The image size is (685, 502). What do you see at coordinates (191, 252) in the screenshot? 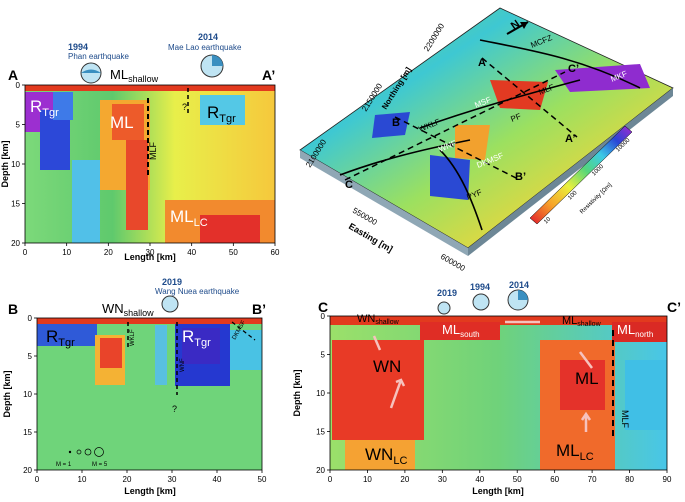
I see `panel-a-xtick-label: 40` at bounding box center [191, 252].